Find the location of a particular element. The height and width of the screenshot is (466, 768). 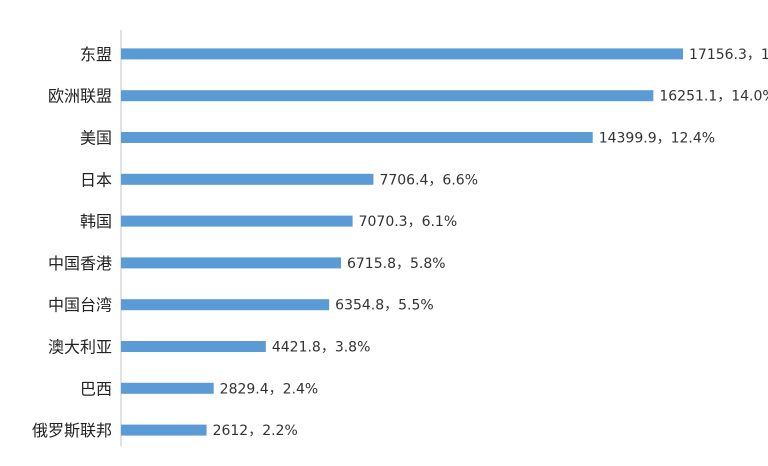

category-label: 日本 is located at coordinates (96, 179).